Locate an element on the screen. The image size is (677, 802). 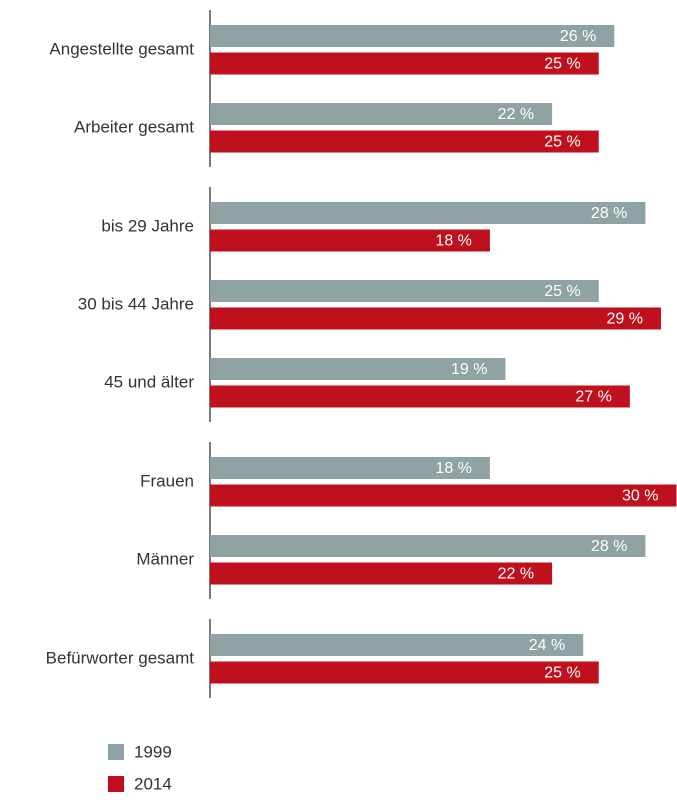
value-label: 27 % is located at coordinates (593, 397).